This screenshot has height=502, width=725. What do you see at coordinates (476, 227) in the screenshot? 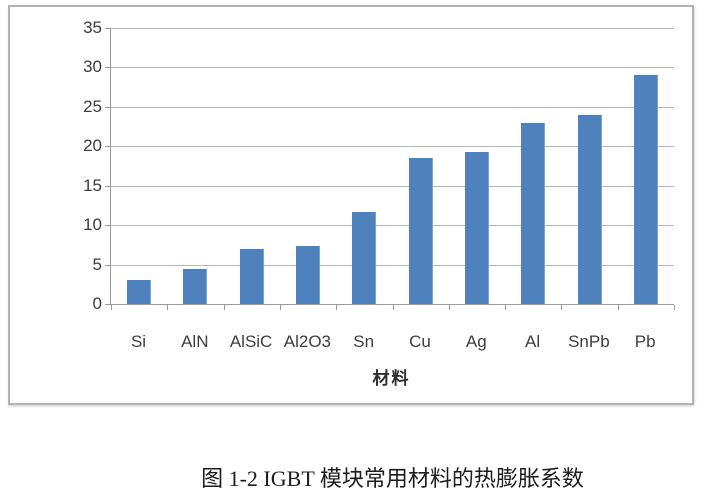
I see `bar-Ag` at bounding box center [476, 227].